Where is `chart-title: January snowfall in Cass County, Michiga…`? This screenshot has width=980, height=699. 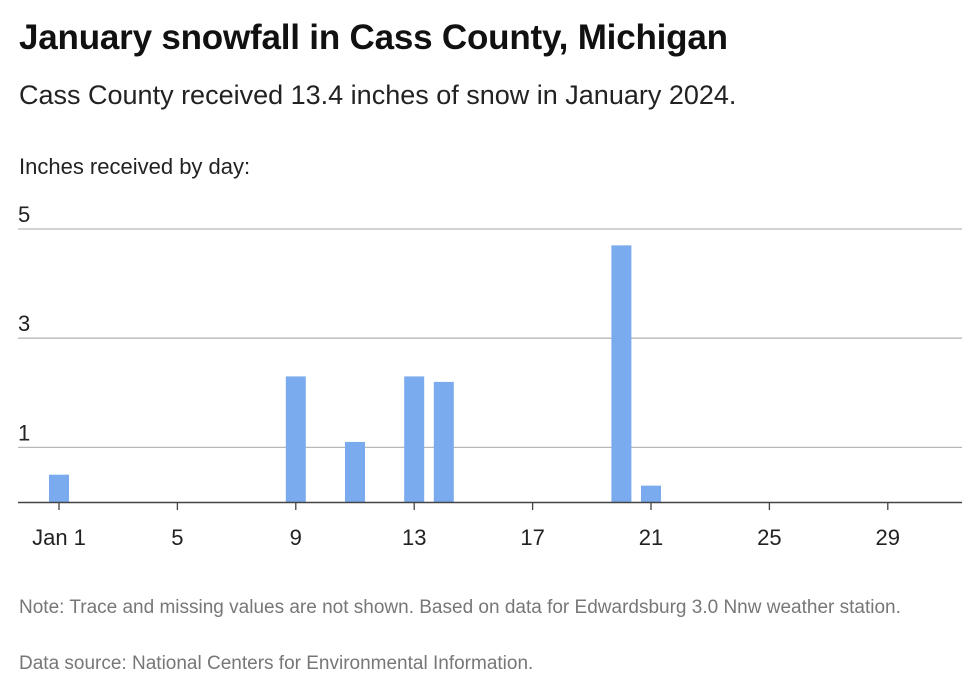
chart-title: January snowfall in Cass County, Michiga… is located at coordinates (373, 37).